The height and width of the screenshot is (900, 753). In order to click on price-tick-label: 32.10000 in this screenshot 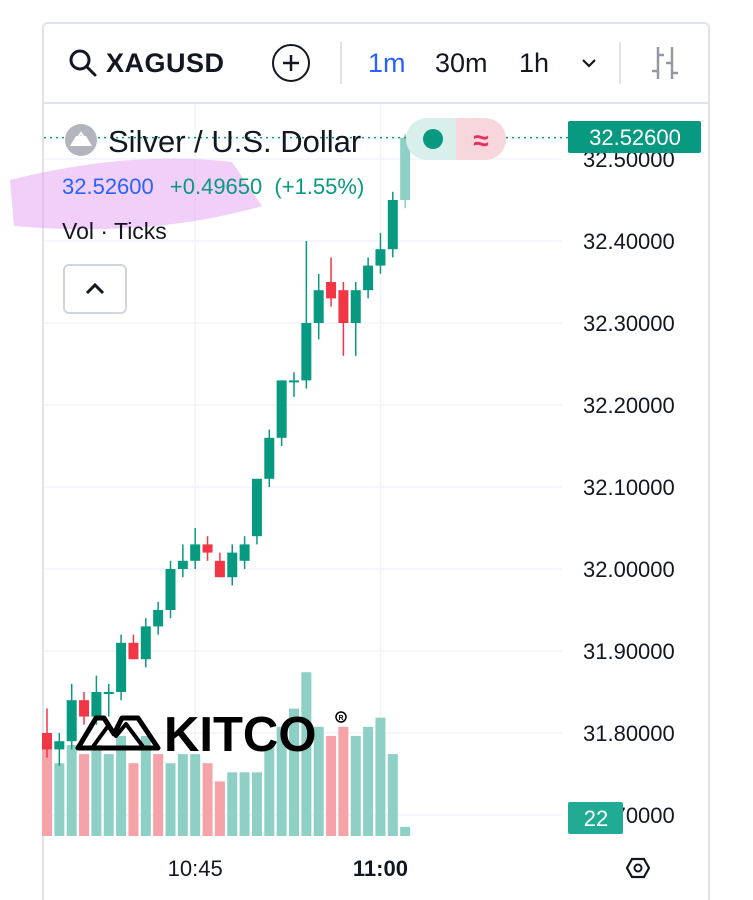, I will do `click(629, 487)`.